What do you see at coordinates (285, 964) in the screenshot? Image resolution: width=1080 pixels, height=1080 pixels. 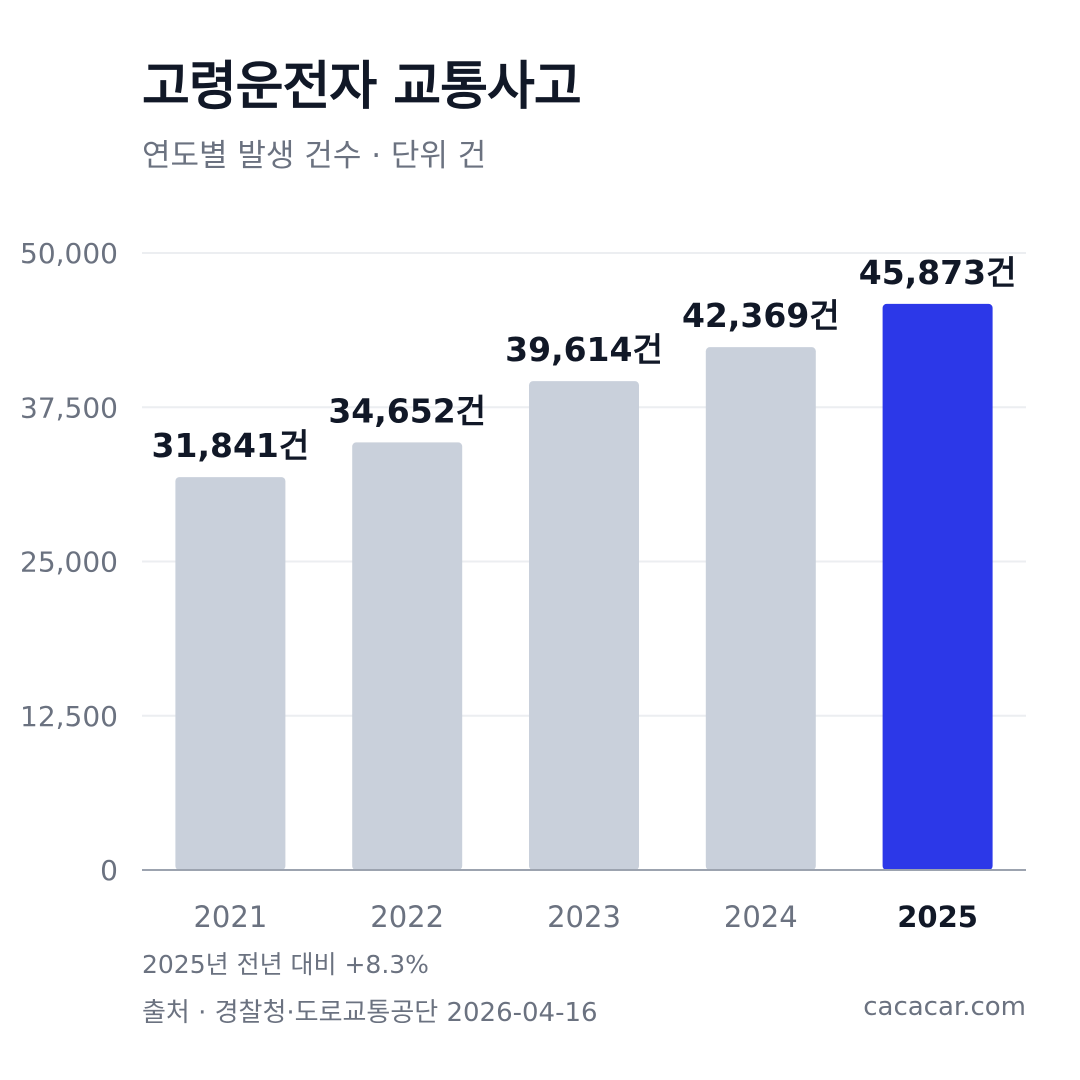 I see `yoy-note: 2025년 전년 대비 +8.3%` at bounding box center [285, 964].